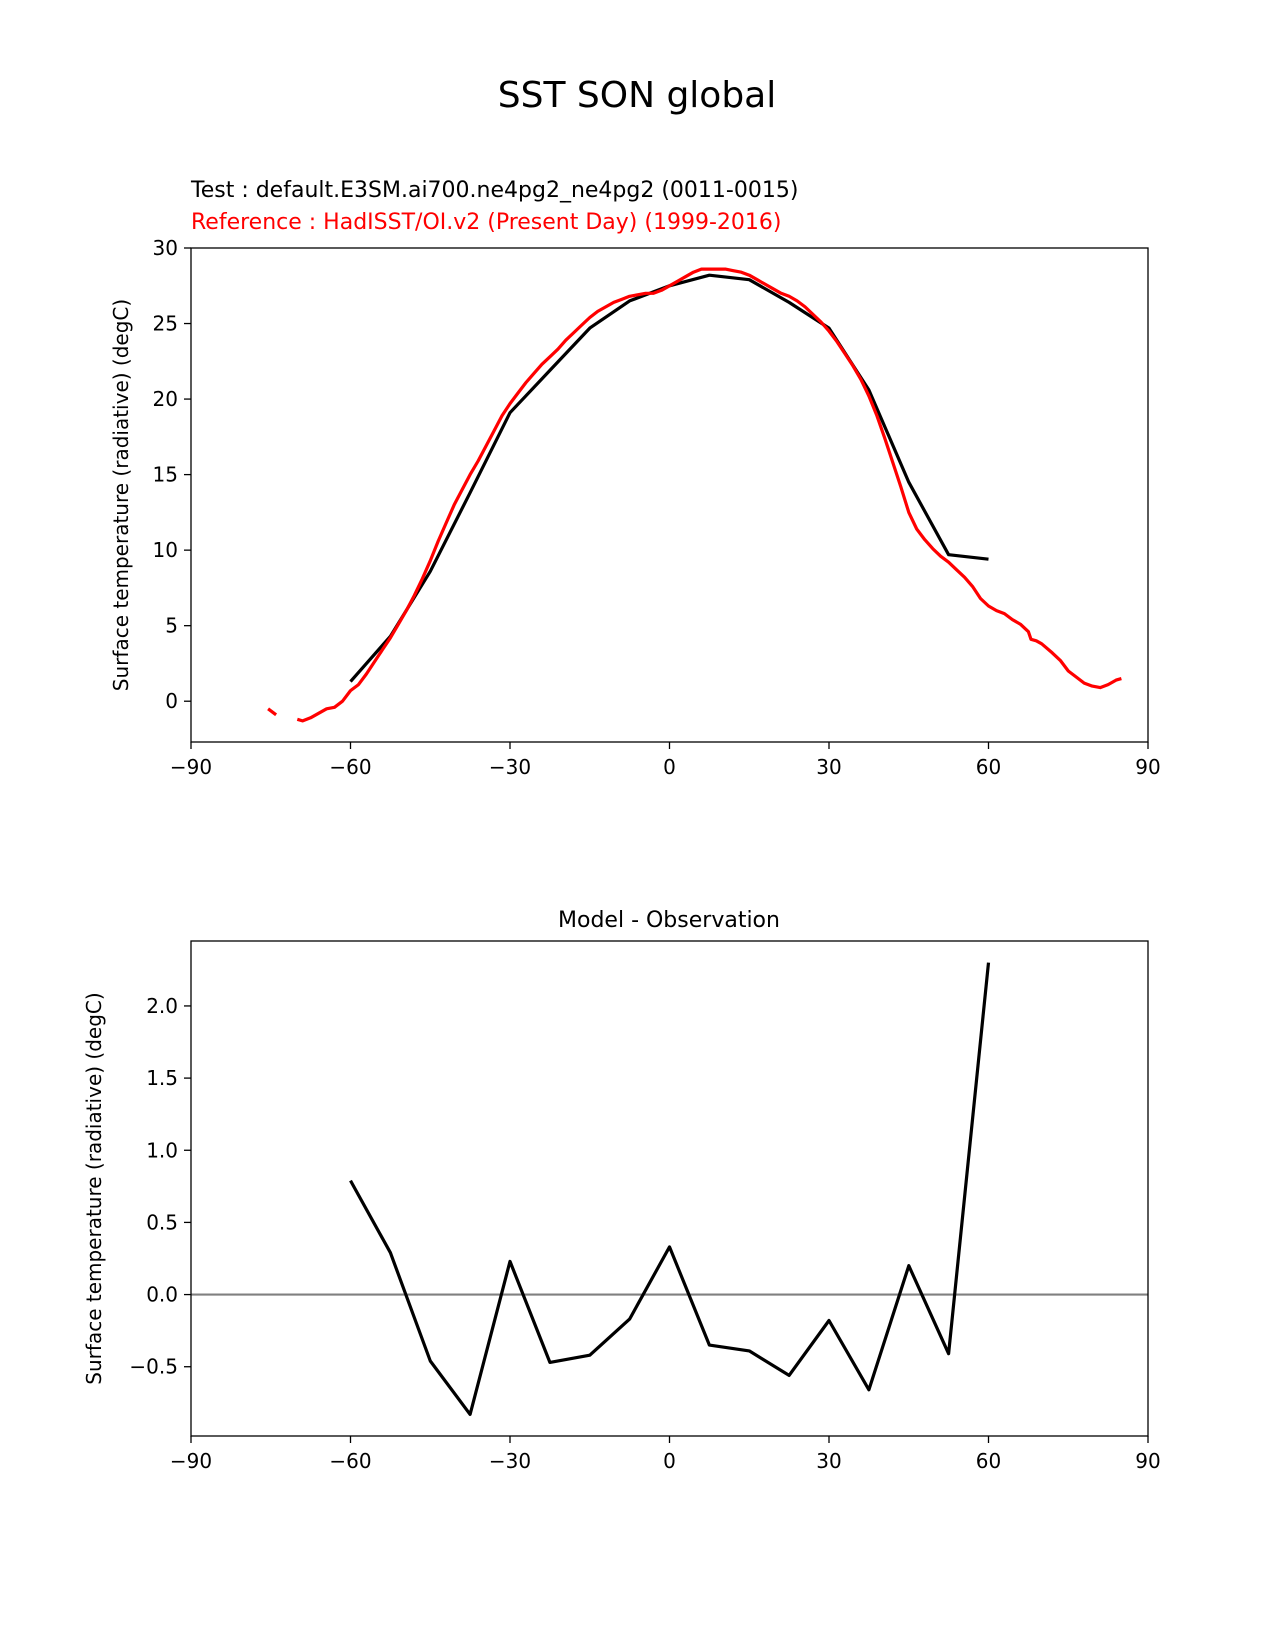  What do you see at coordinates (165, 550) in the screenshot?
I see `top-ytick-label: 10` at bounding box center [165, 550].